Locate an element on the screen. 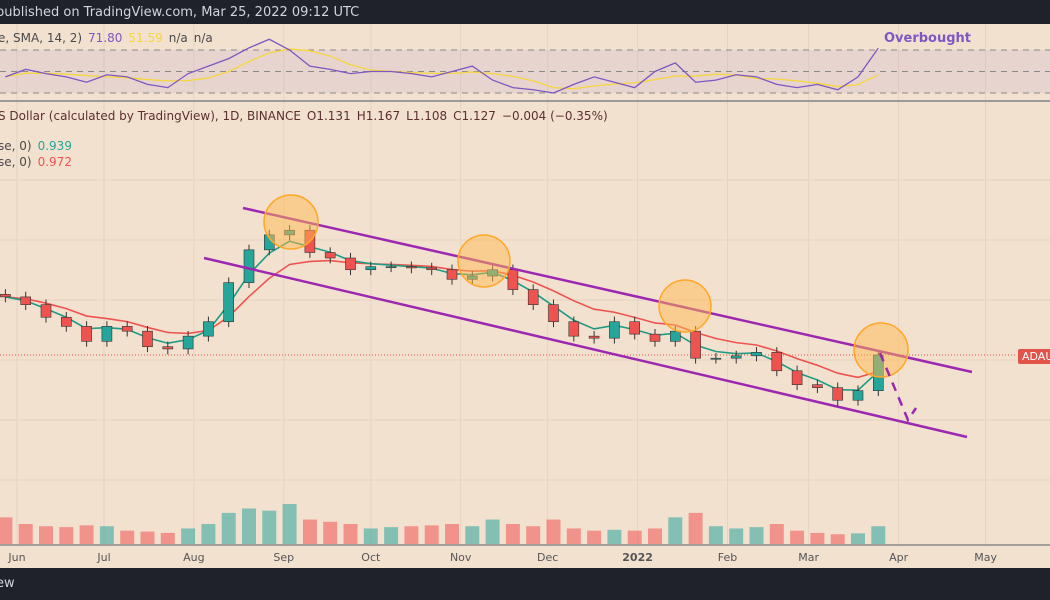 The image size is (1050, 600). rsi-ma-value: 51.59 is located at coordinates (145, 38).